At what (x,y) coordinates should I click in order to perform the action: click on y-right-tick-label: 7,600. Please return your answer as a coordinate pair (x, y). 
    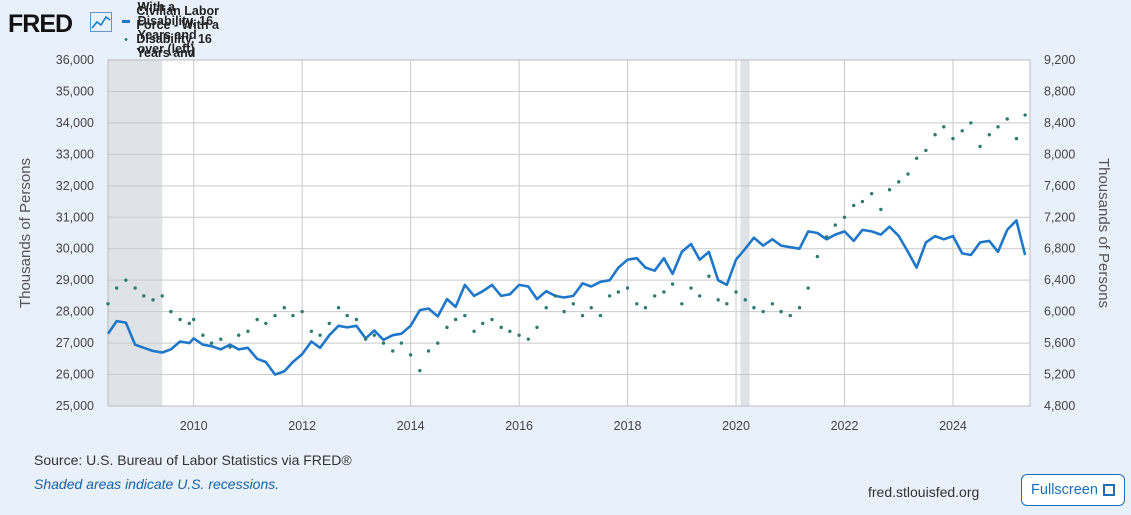
    Looking at the image, I should click on (1059, 186).